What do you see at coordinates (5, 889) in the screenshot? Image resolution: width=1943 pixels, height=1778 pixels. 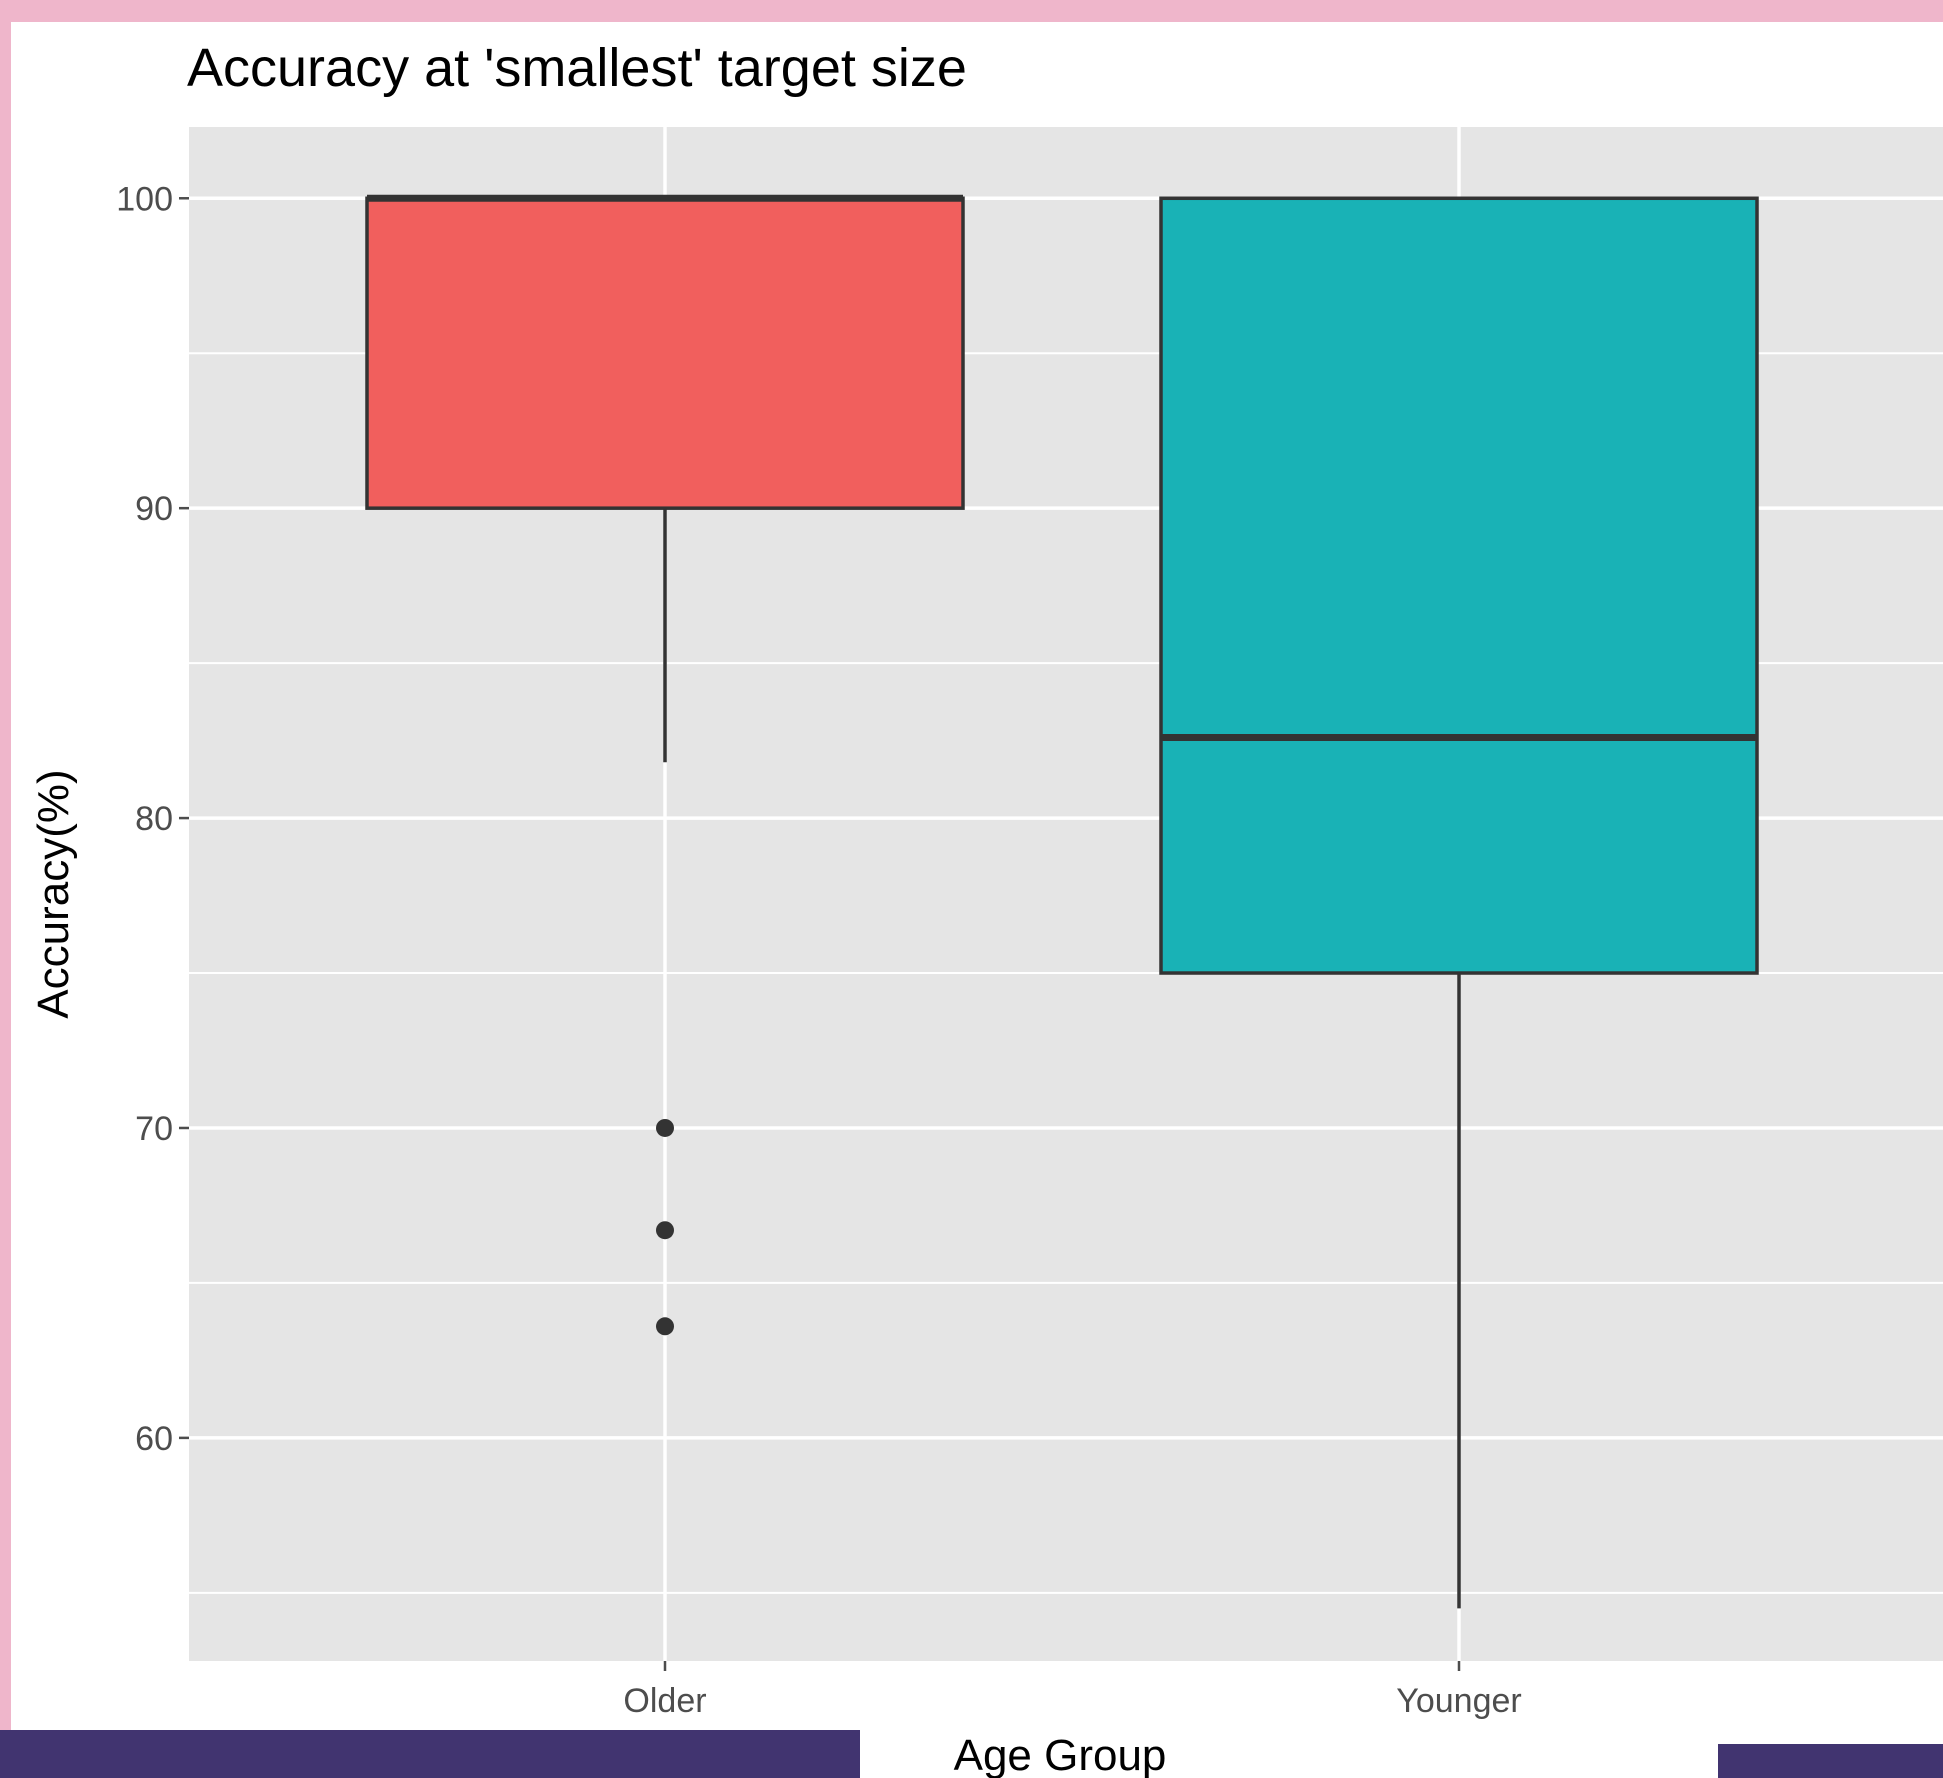 I see `left-border` at bounding box center [5, 889].